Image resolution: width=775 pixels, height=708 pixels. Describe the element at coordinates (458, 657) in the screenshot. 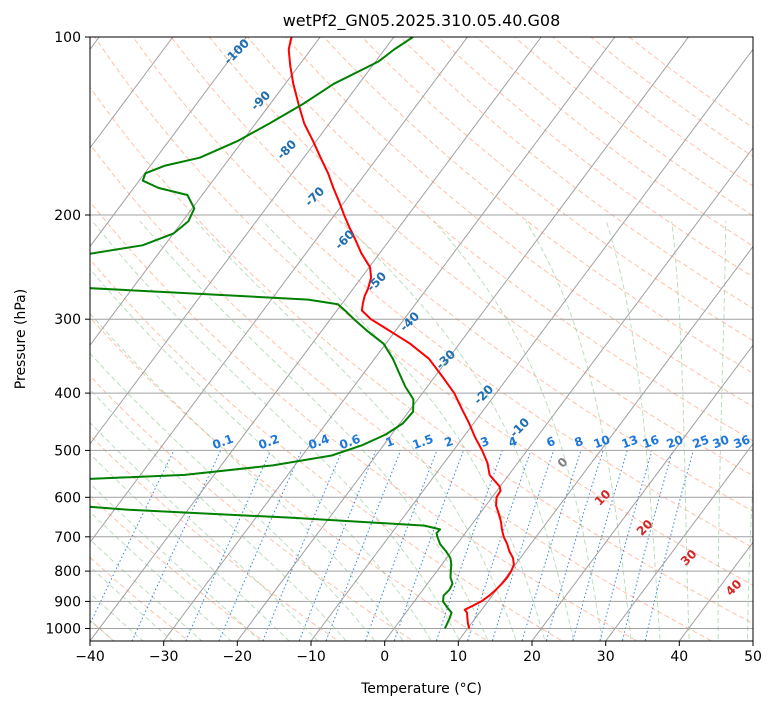

I see `x-tick-label: 10` at that location.